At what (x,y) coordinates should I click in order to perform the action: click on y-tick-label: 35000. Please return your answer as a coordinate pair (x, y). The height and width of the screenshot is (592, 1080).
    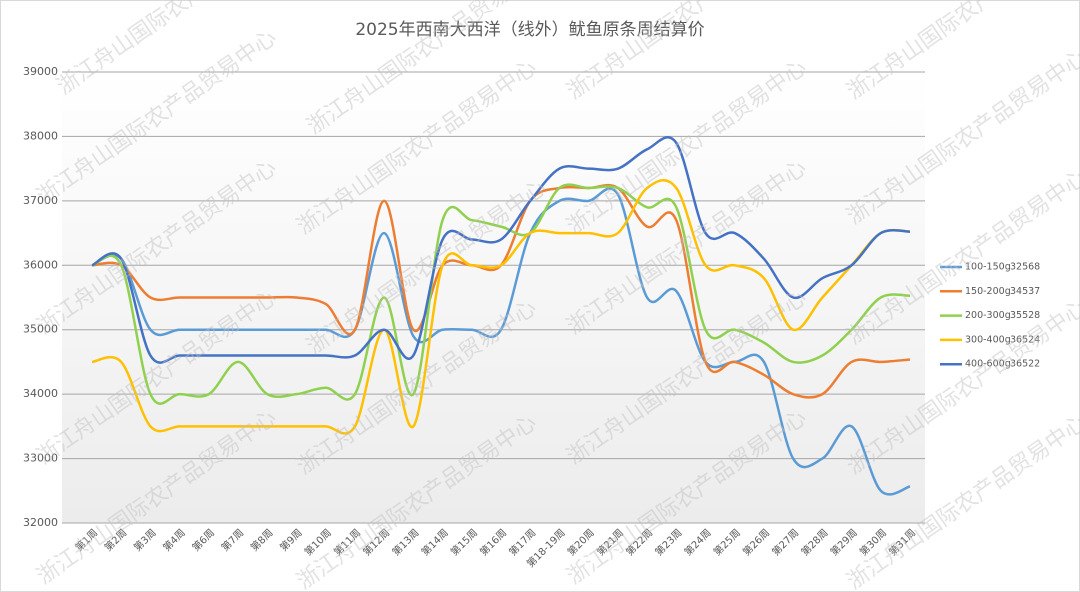
    Looking at the image, I should click on (40, 329).